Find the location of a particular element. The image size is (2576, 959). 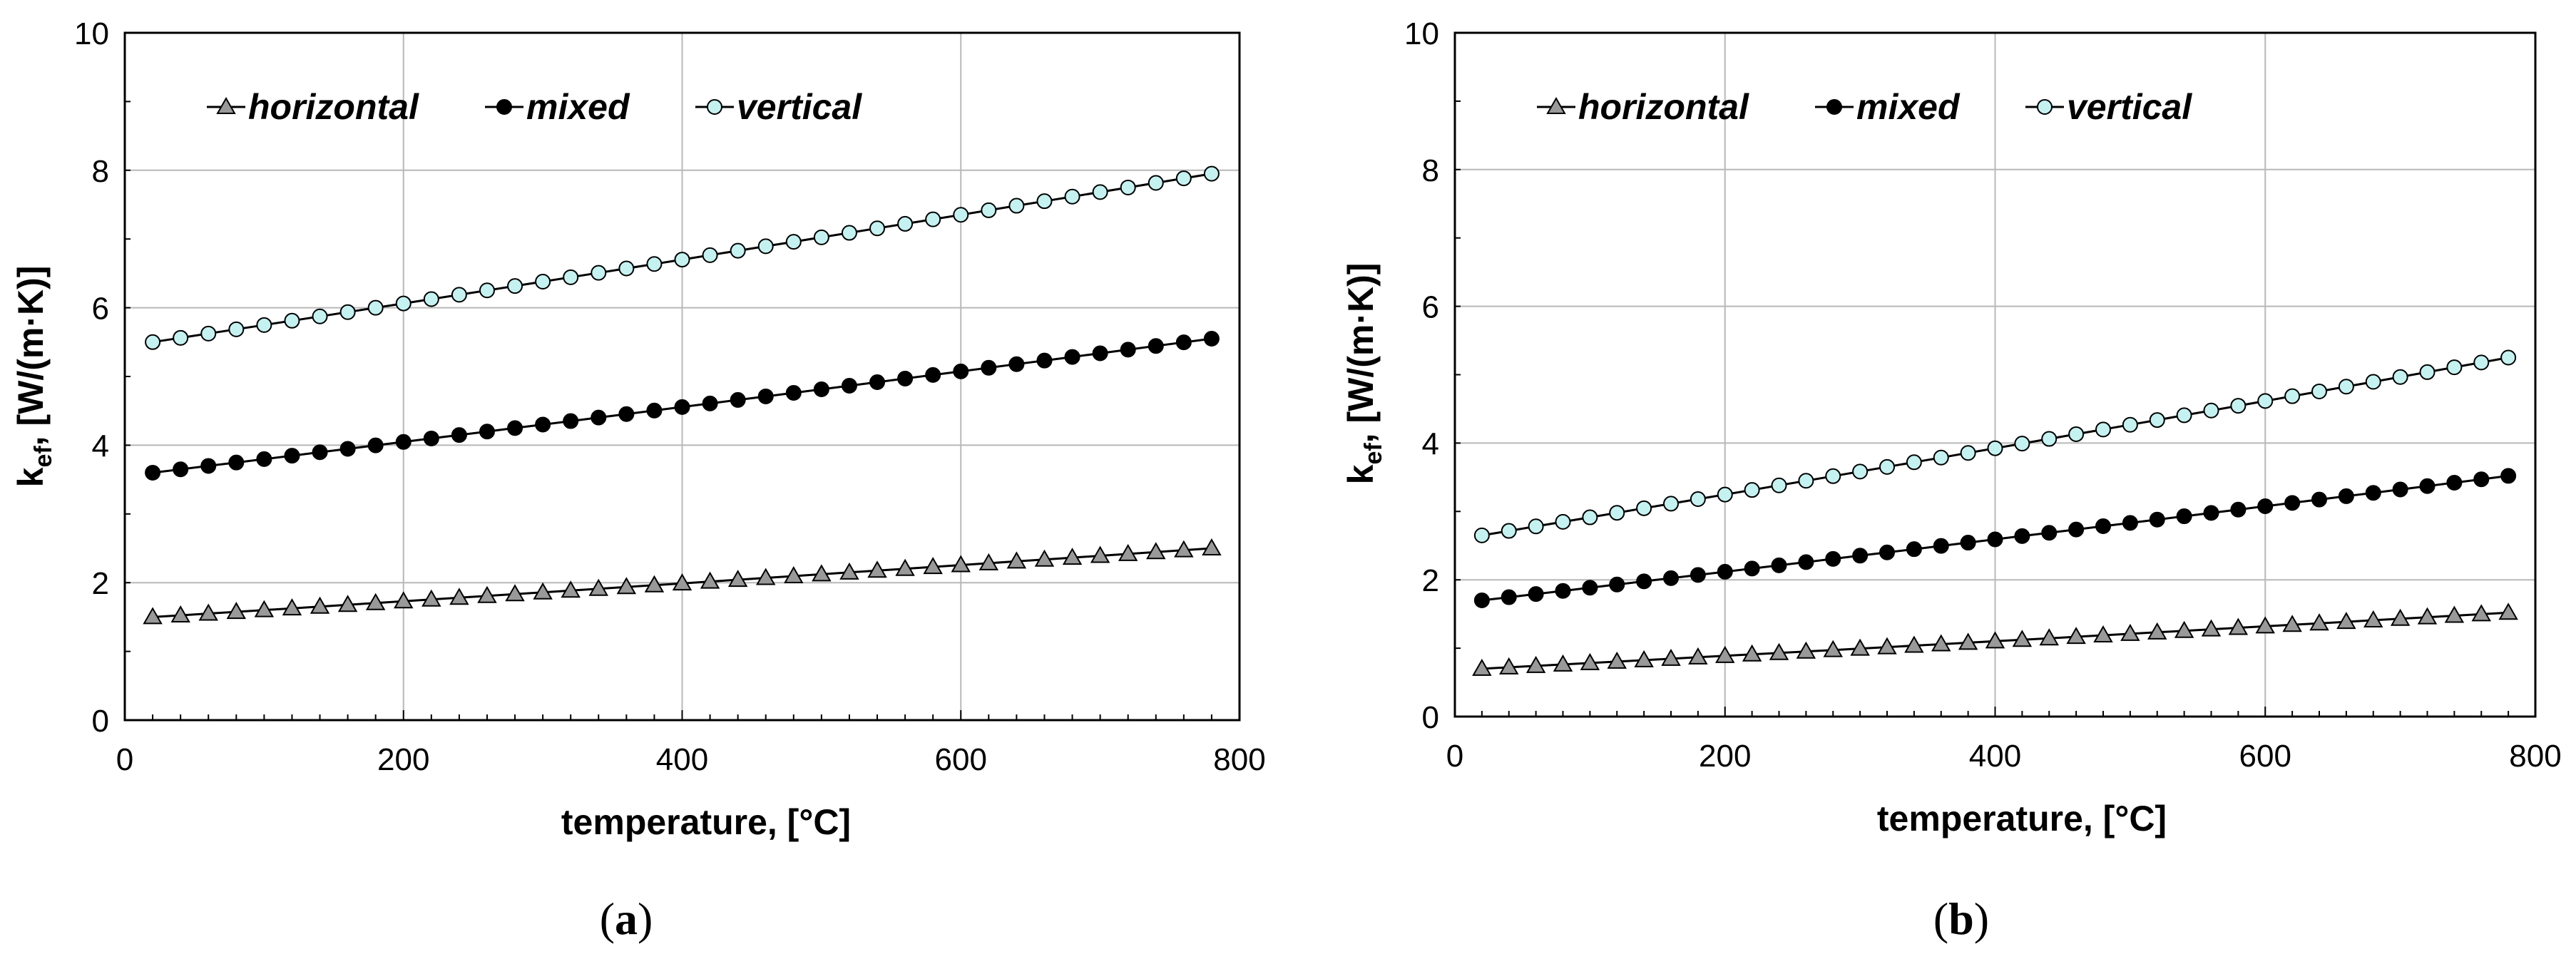

legend-marker-mixed is located at coordinates (1834, 107).